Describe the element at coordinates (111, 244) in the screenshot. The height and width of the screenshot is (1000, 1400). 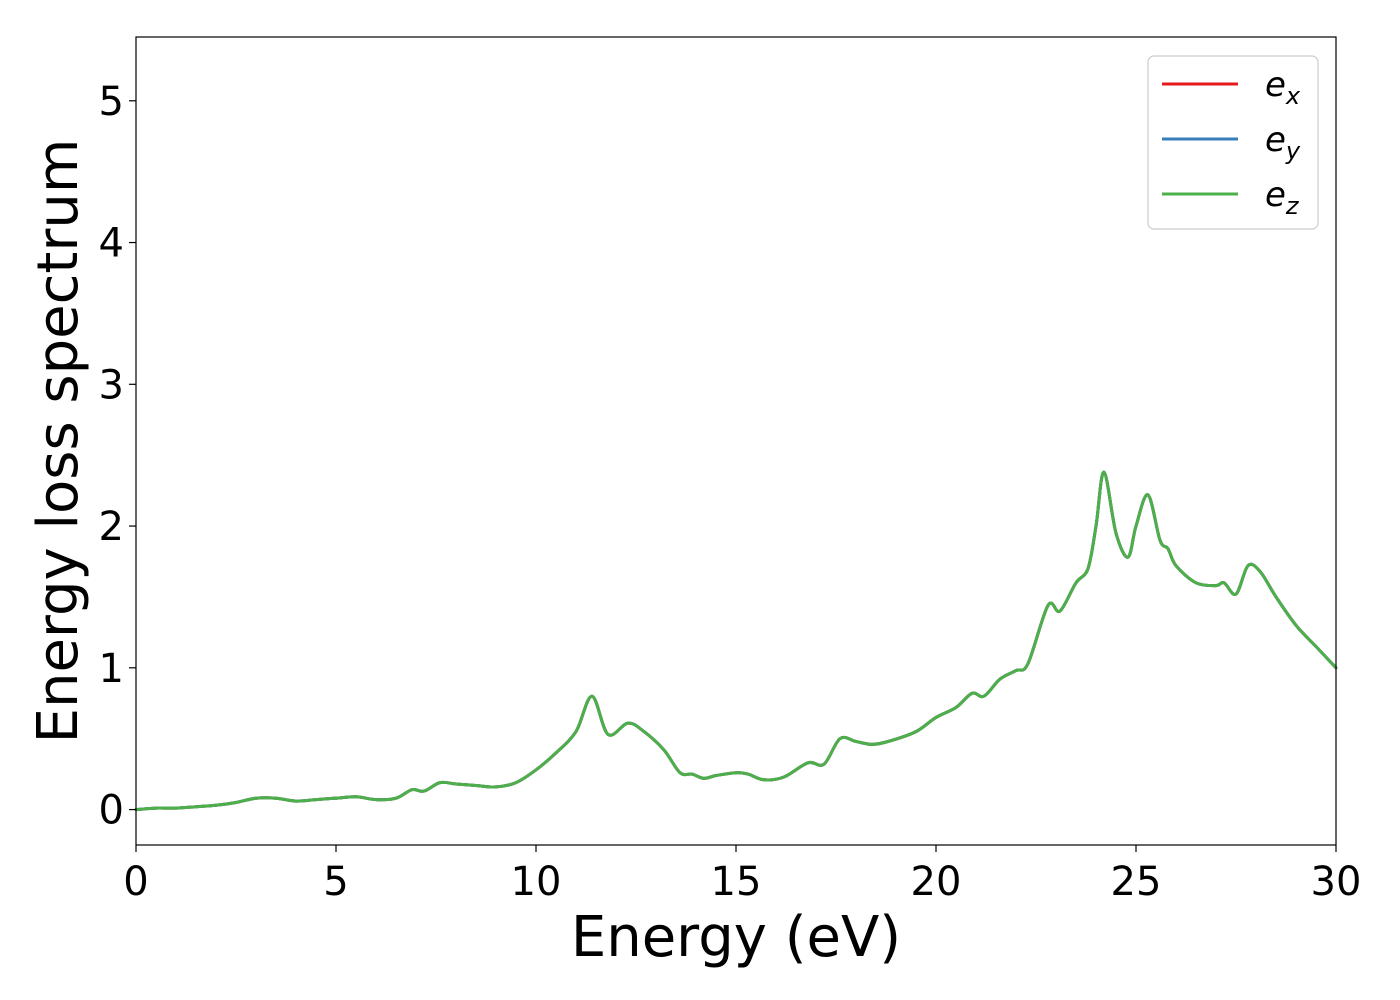
I see `y-tick-label: 4` at that location.